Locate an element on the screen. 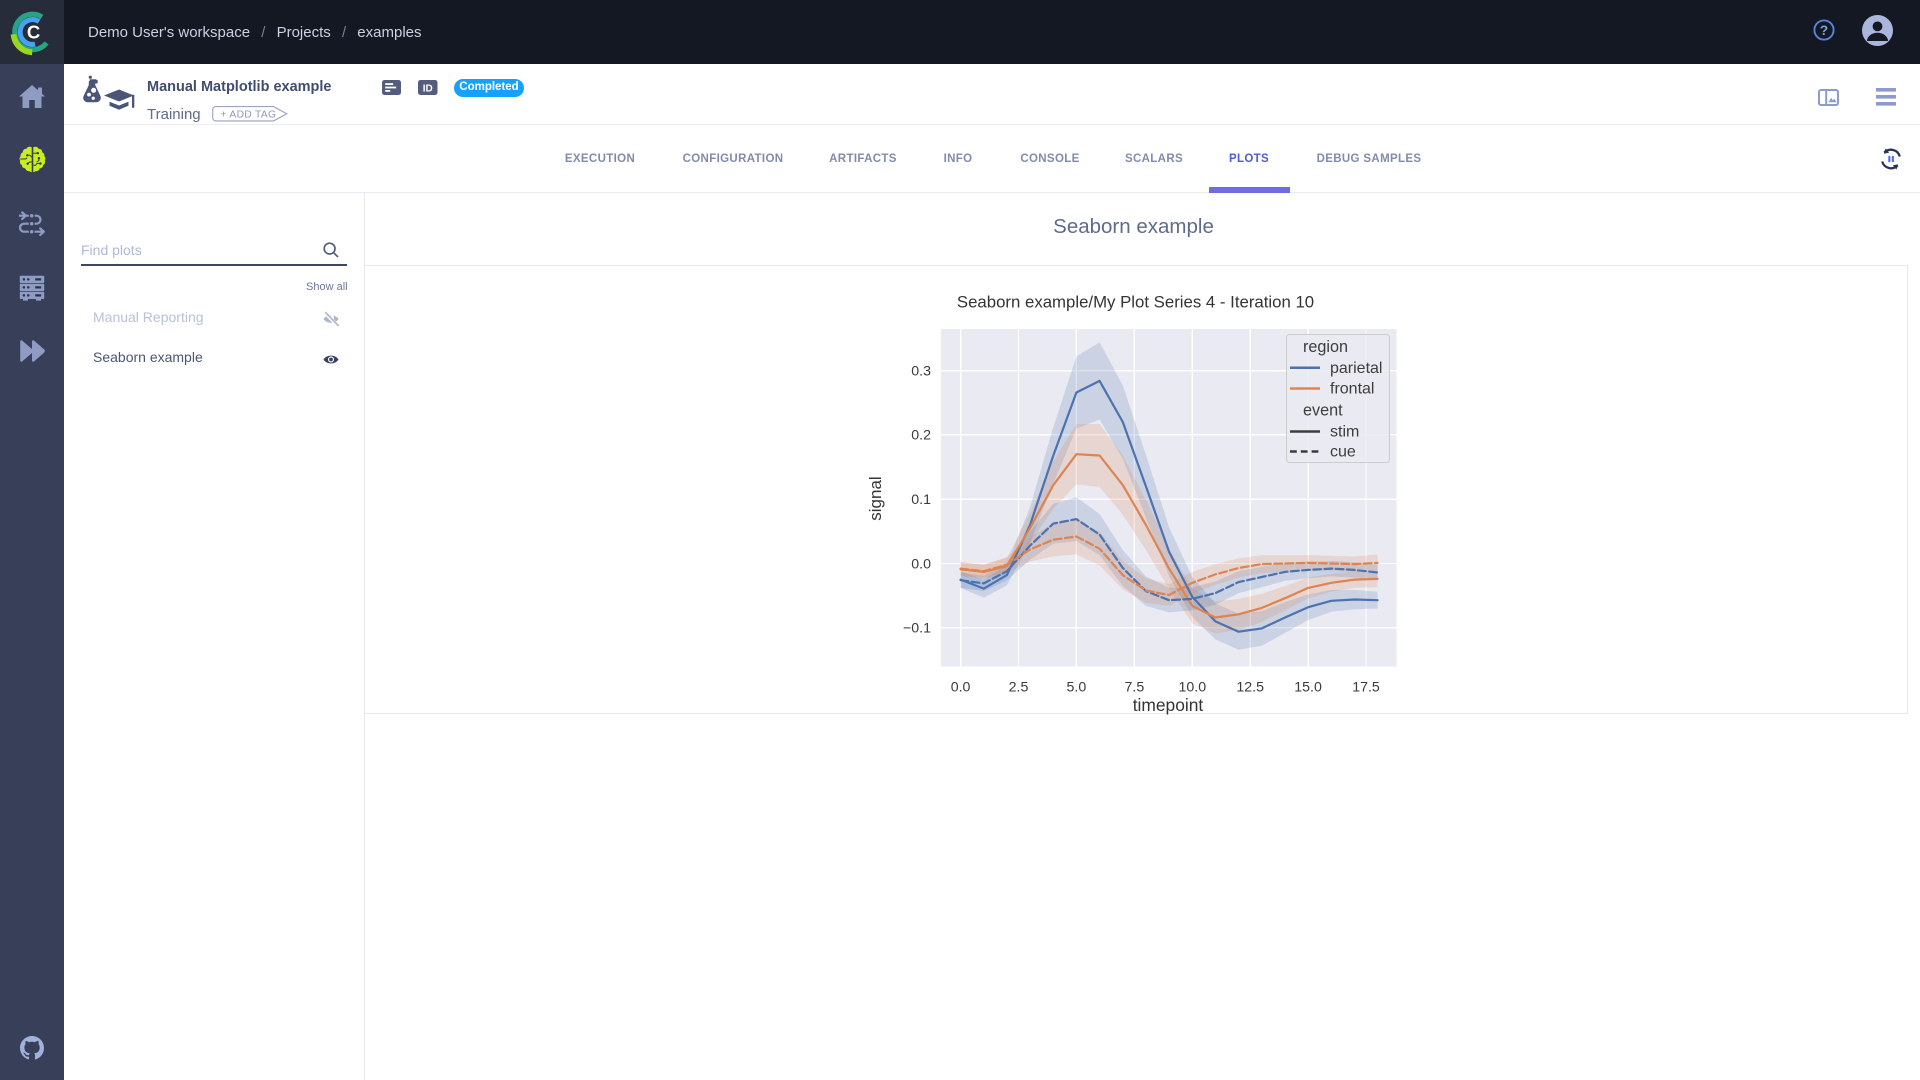 The image size is (1920, 1080). svg-text: C is located at coordinates (33, 32).